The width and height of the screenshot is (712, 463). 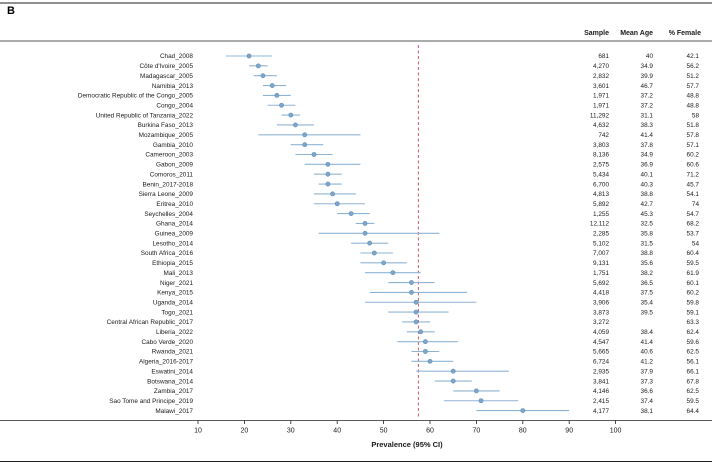 I want to click on sample-value: 3,272, so click(x=601, y=322).